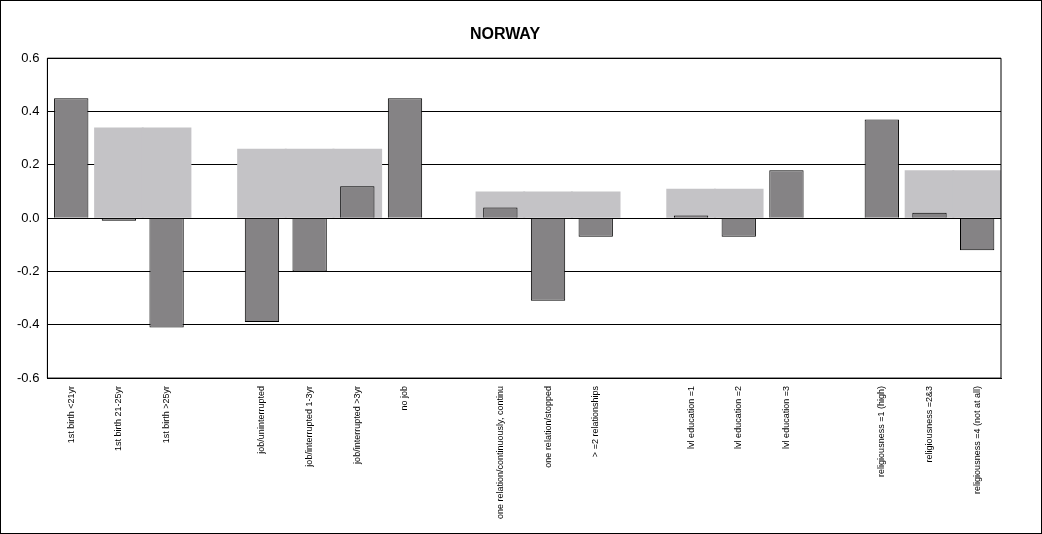 This screenshot has height=534, width=1042. What do you see at coordinates (30, 111) in the screenshot?
I see `y-tick-label: 0.4` at bounding box center [30, 111].